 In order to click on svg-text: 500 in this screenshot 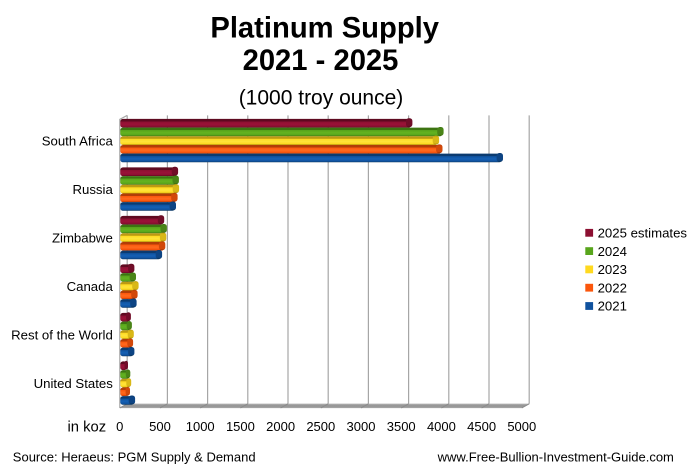, I will do `click(160, 426)`.